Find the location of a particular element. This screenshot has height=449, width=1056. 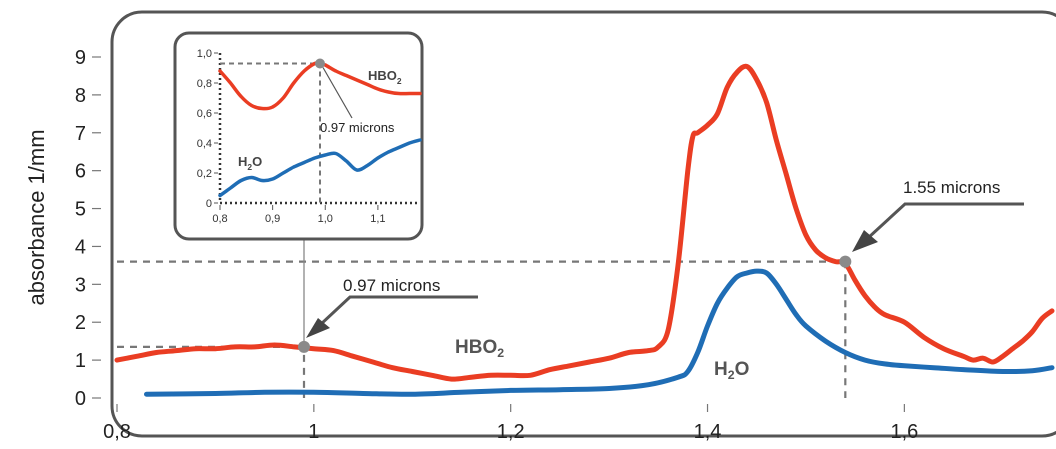

inset-annotation-097: 0.97 microns is located at coordinates (357, 127).